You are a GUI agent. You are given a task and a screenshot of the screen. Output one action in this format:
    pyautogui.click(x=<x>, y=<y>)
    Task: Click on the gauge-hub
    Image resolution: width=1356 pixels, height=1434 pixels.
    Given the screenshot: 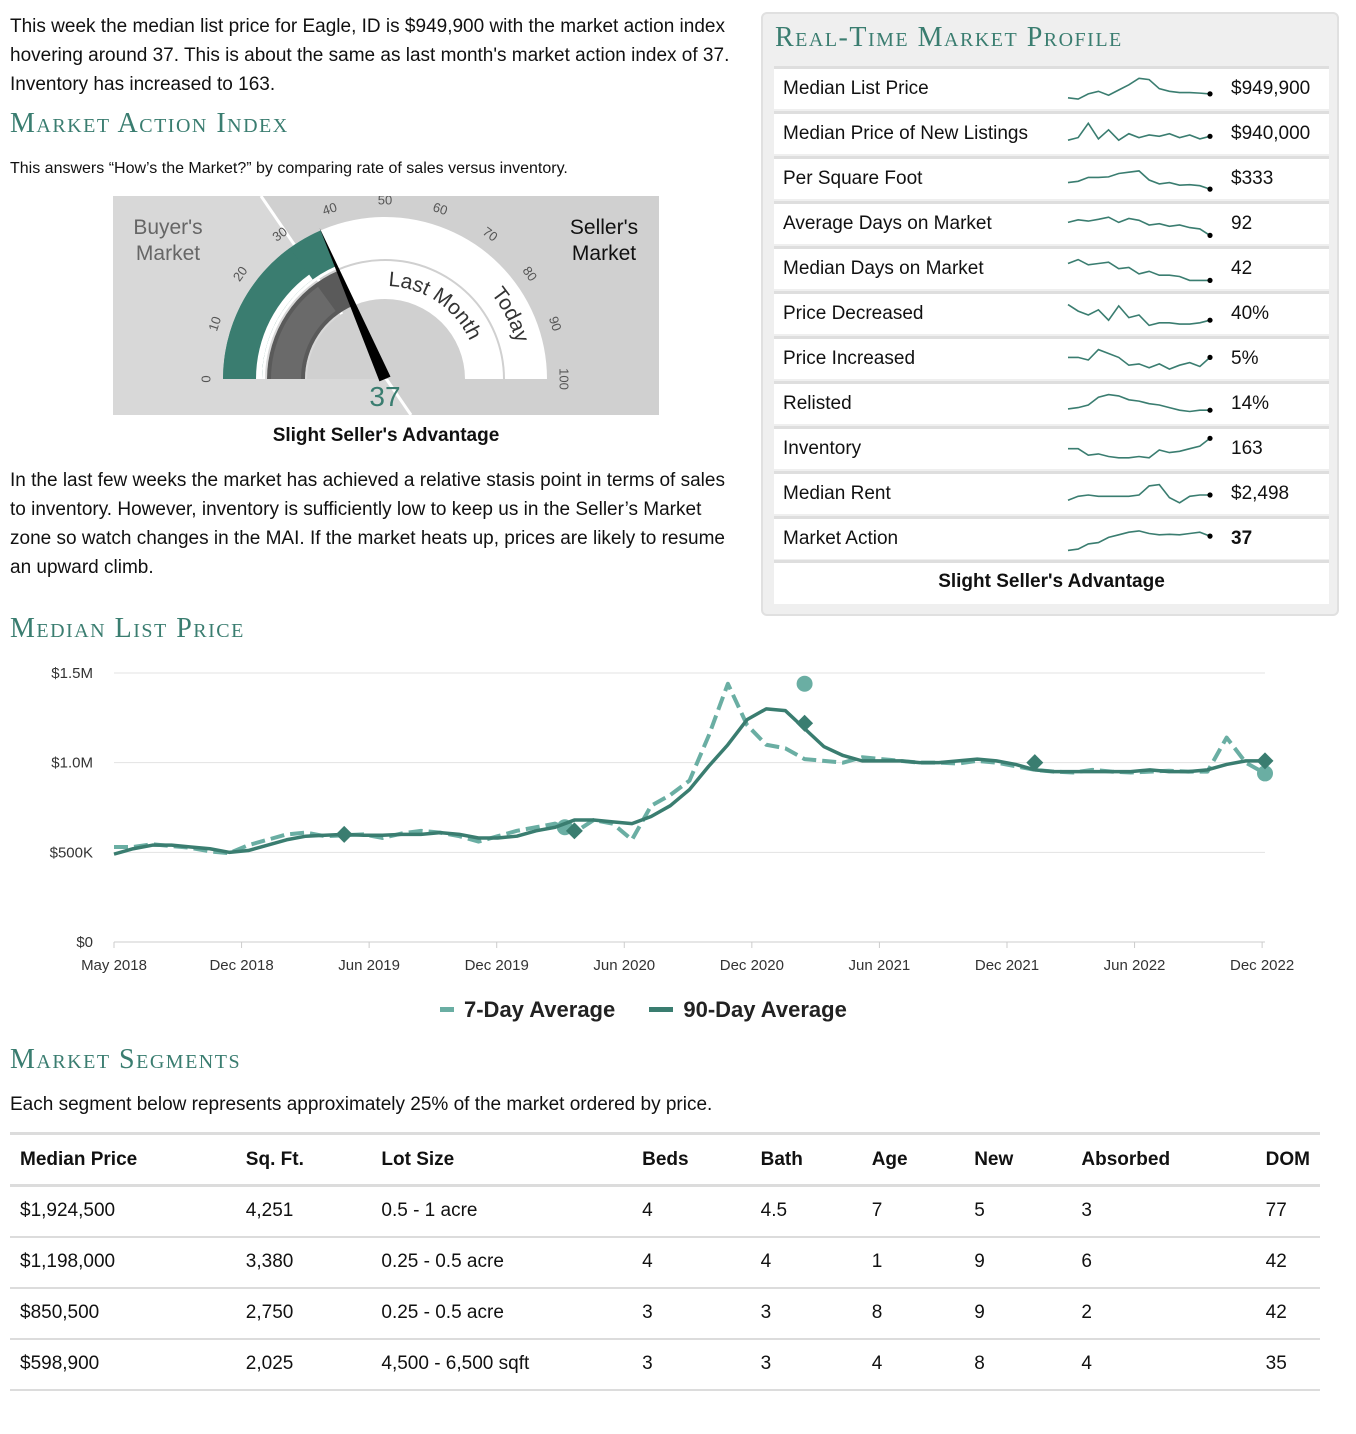 What is the action you would take?
    pyautogui.click(x=385, y=340)
    